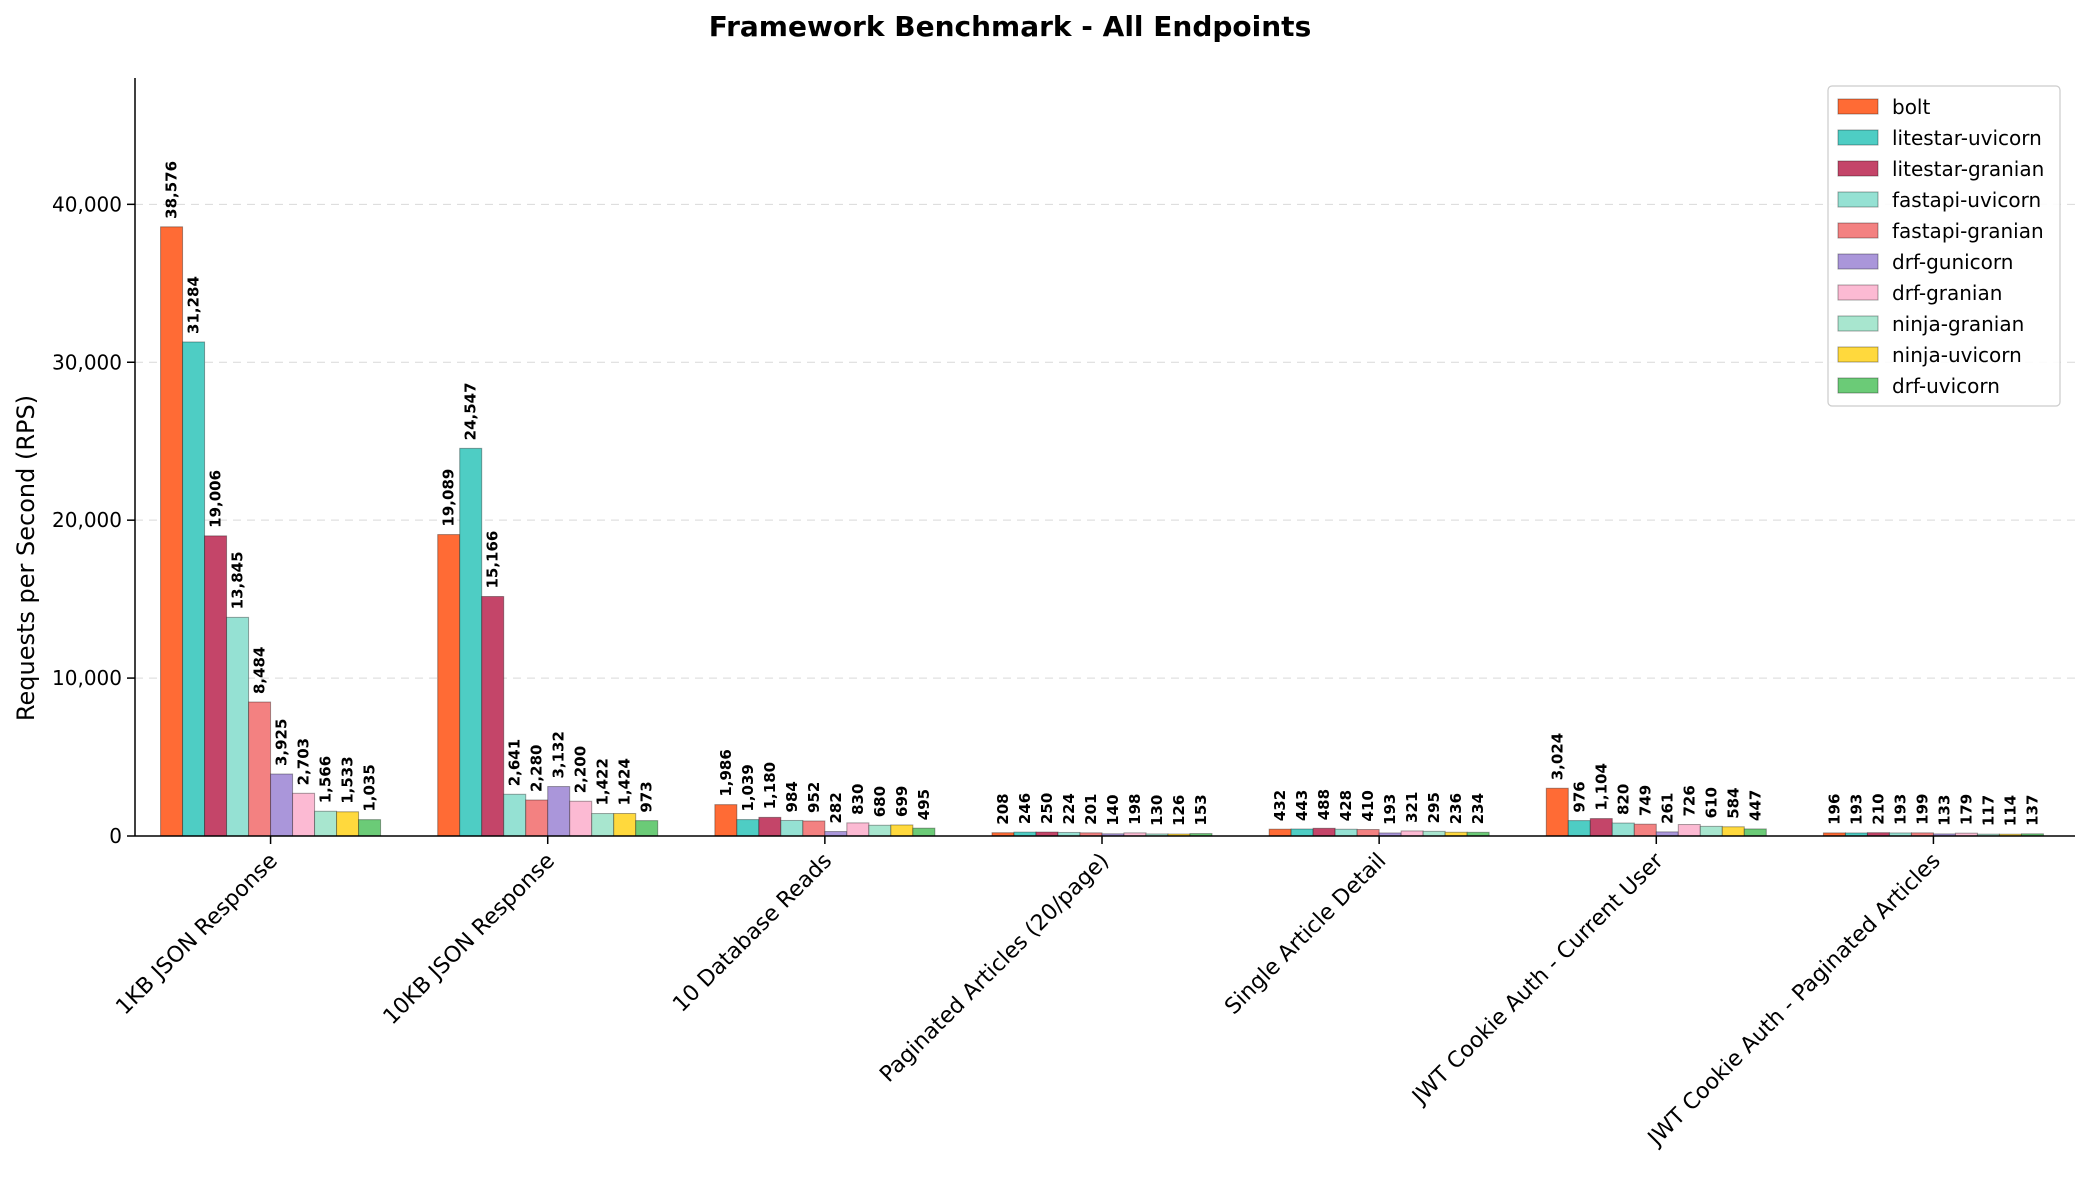  I want to click on bar-value-label: 447, so click(1755, 805).